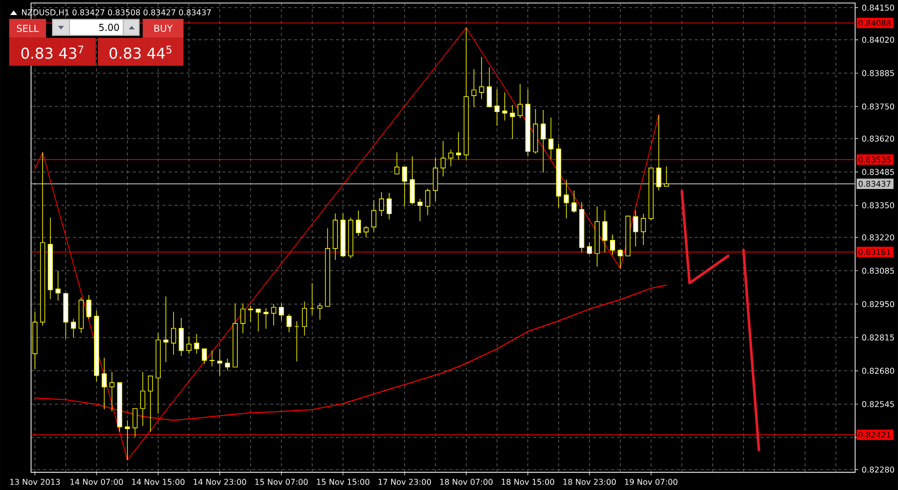 The width and height of the screenshot is (898, 490). I want to click on annotation: SELL, so click(27, 28).